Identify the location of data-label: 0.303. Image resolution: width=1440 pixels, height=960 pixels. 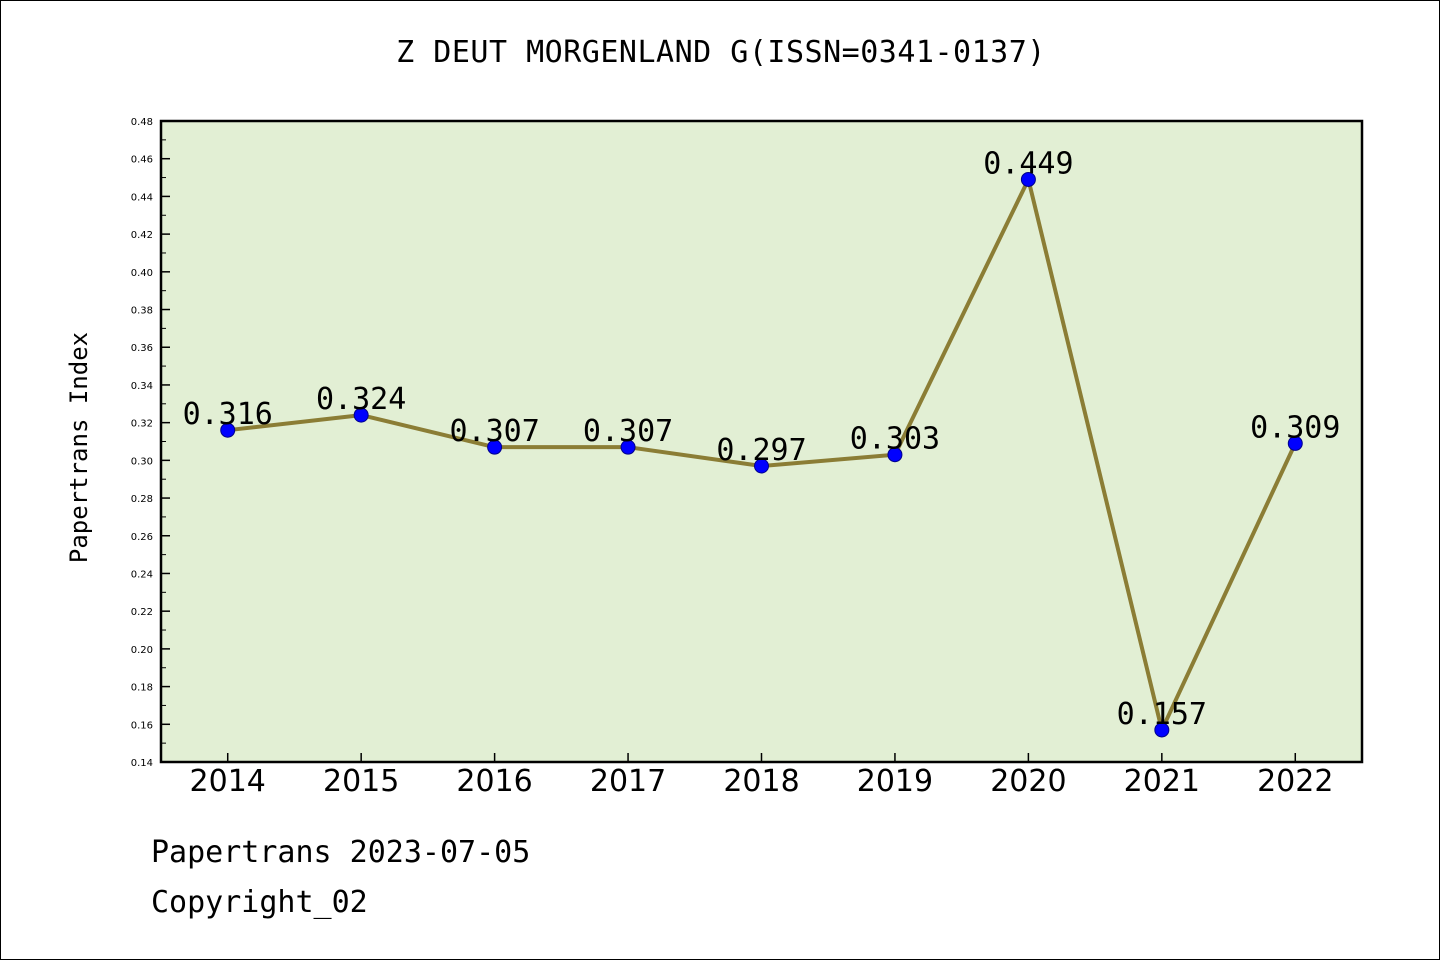
(895, 439).